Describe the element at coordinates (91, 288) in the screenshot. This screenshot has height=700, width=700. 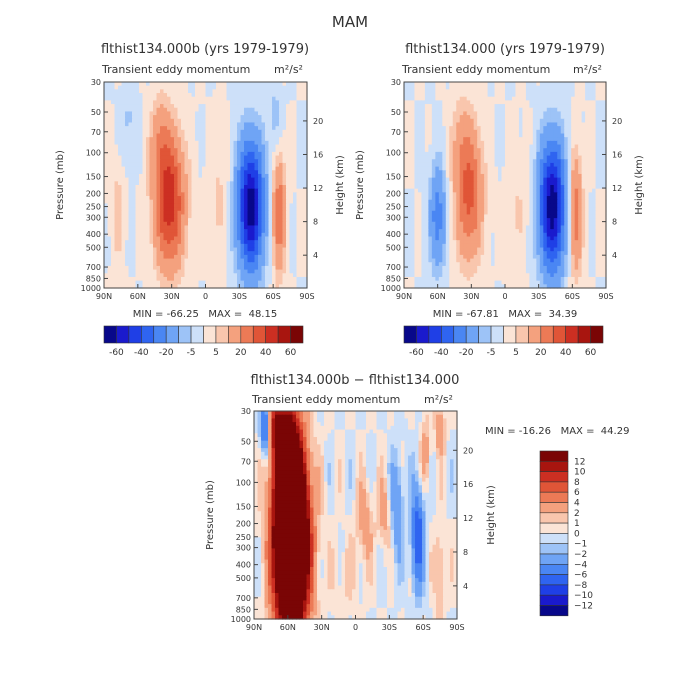
I see `y-tick-label: 1000` at that location.